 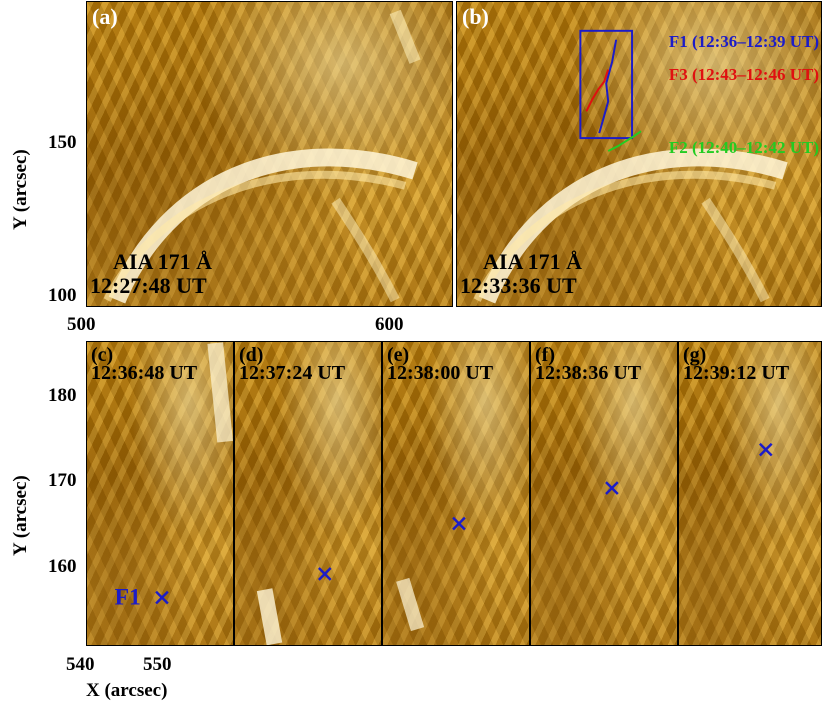 What do you see at coordinates (695, 355) in the screenshot?
I see `panel-g-label: (g)` at bounding box center [695, 355].